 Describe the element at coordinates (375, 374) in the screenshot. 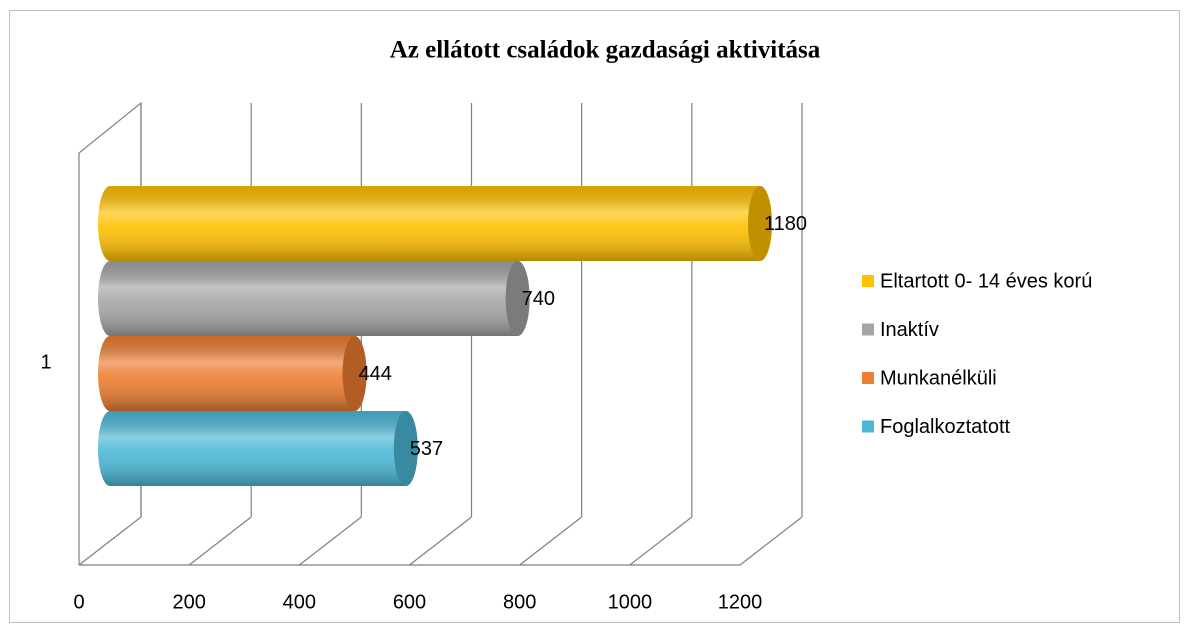

I see `data-label: 444` at that location.